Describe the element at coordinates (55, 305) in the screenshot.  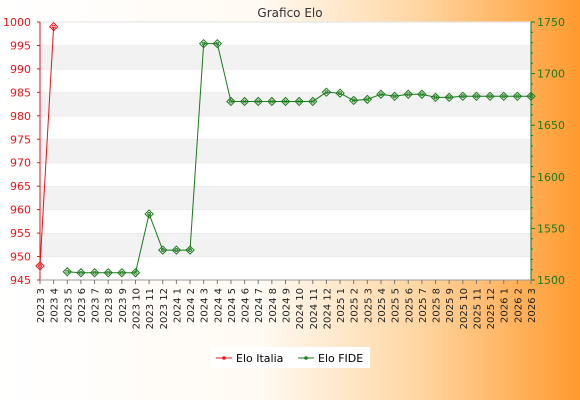
I see `x-tick-label: 2023 4` at that location.